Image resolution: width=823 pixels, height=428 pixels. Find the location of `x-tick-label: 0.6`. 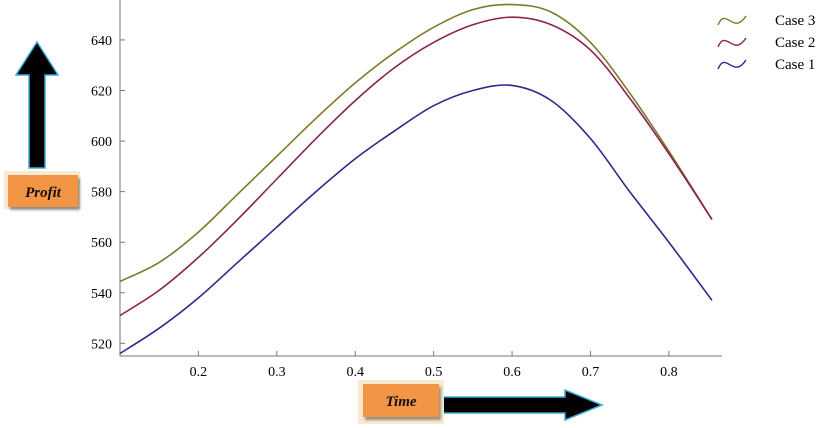

x-tick-label: 0.6 is located at coordinates (512, 372).